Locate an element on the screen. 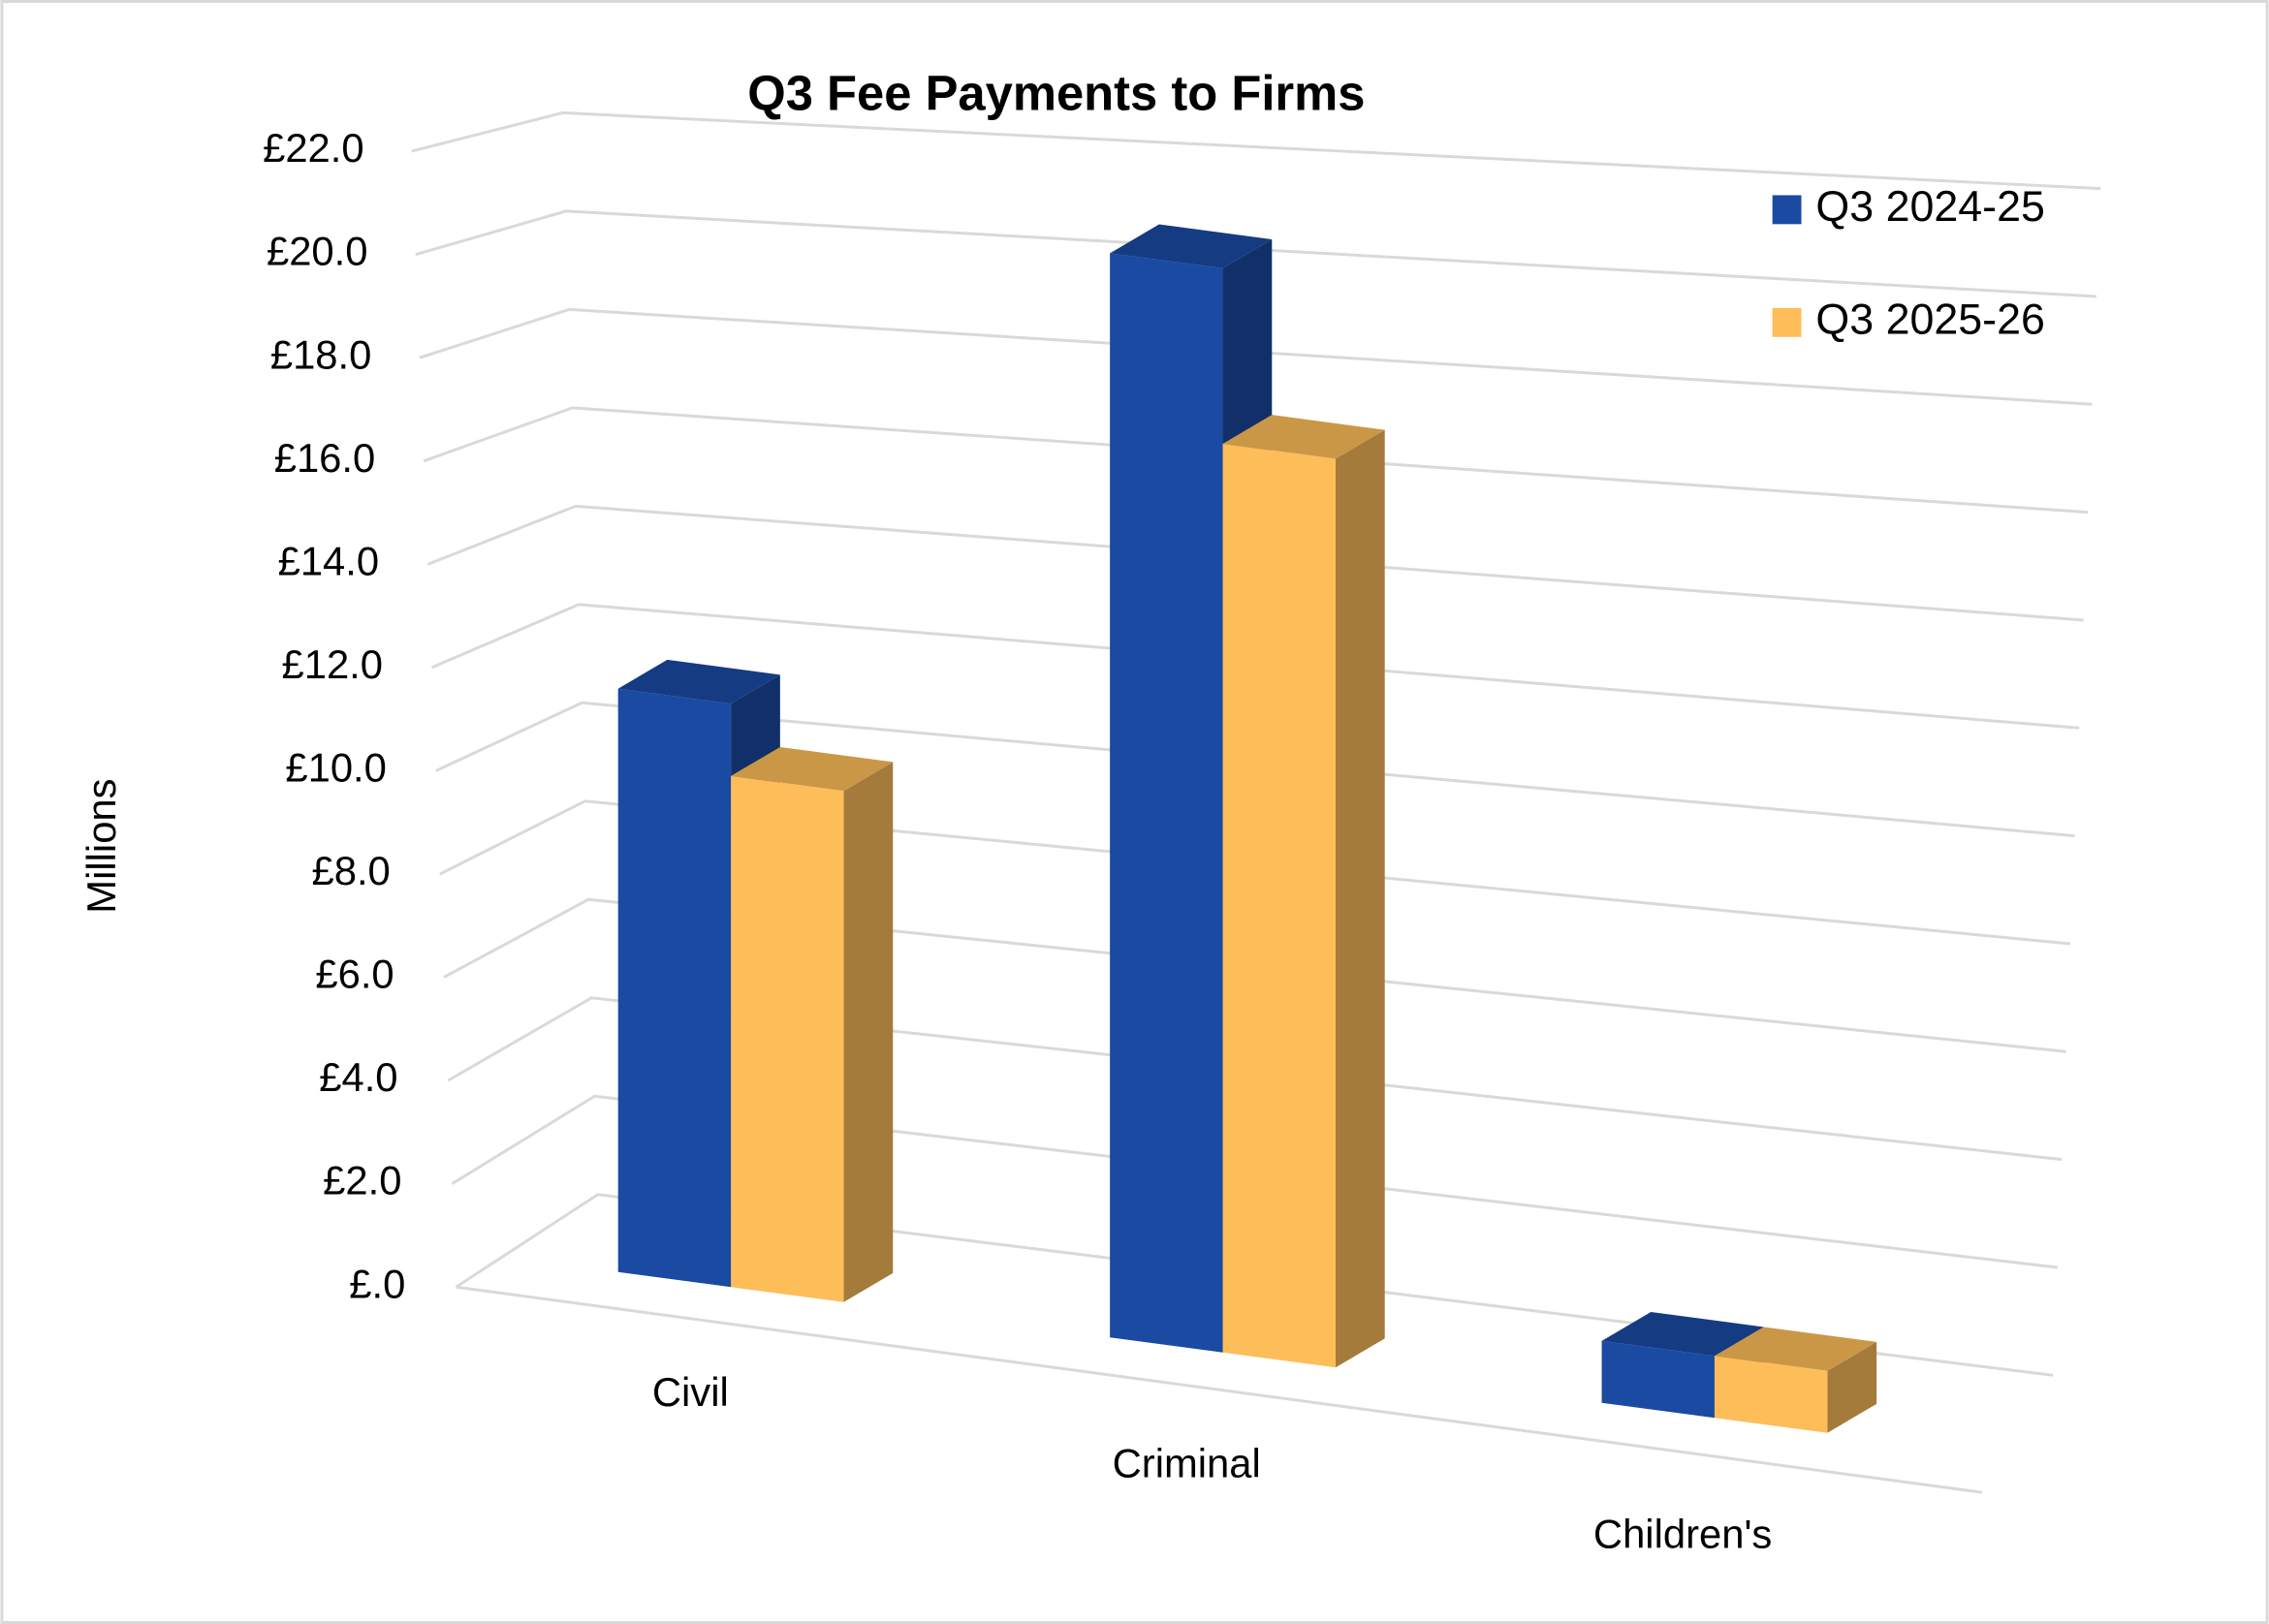  floor-line is located at coordinates (1219, 1389).